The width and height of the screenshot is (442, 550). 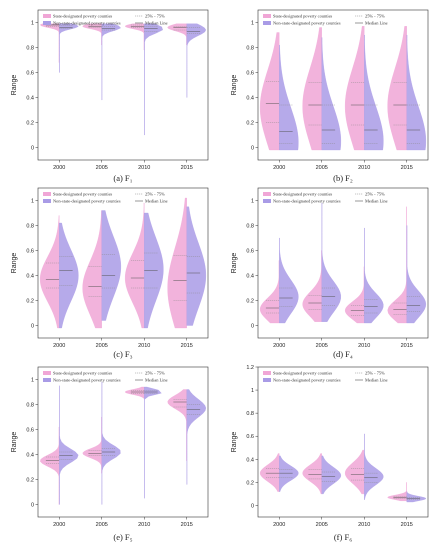 What do you see at coordinates (122, 537) in the screenshot?
I see `panel-caption: (e) F₅` at bounding box center [122, 537].